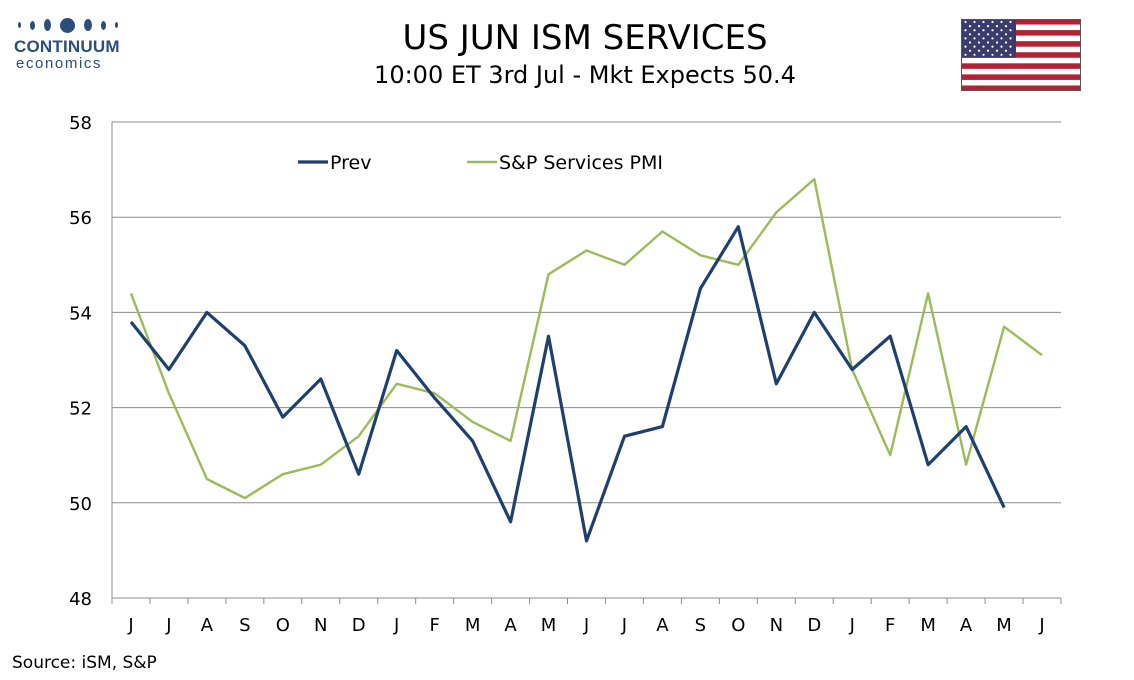 This screenshot has height=680, width=1134. I want to click on logo-dots-icon, so click(76, 25).